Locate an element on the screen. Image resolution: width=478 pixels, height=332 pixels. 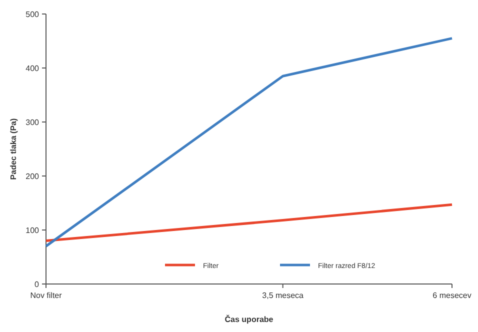
y-tick-label: 100 is located at coordinates (33, 230).